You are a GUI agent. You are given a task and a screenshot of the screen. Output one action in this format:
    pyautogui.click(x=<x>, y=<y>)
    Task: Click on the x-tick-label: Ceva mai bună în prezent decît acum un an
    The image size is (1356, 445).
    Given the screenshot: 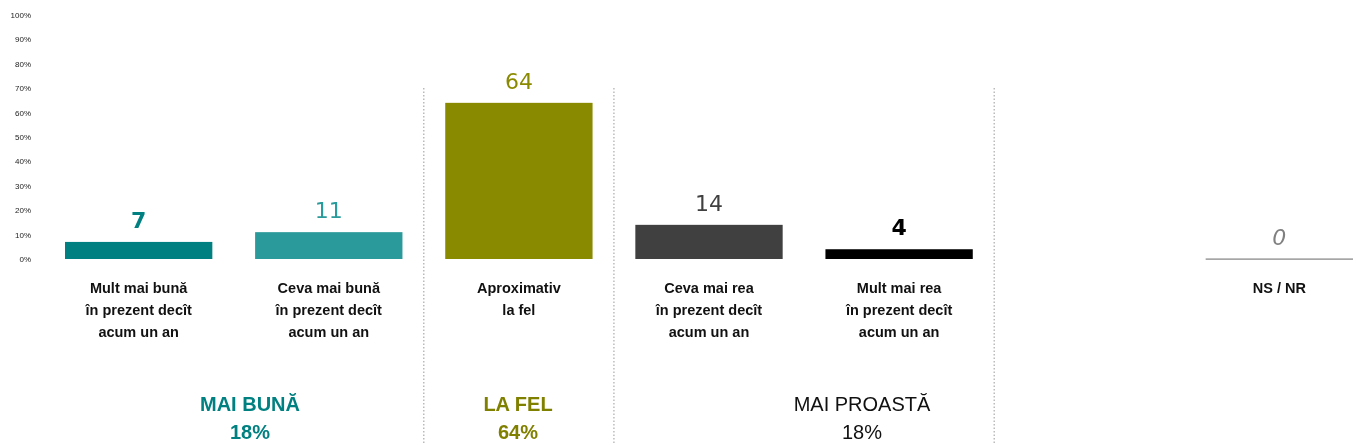 What is the action you would take?
    pyautogui.click(x=328, y=310)
    